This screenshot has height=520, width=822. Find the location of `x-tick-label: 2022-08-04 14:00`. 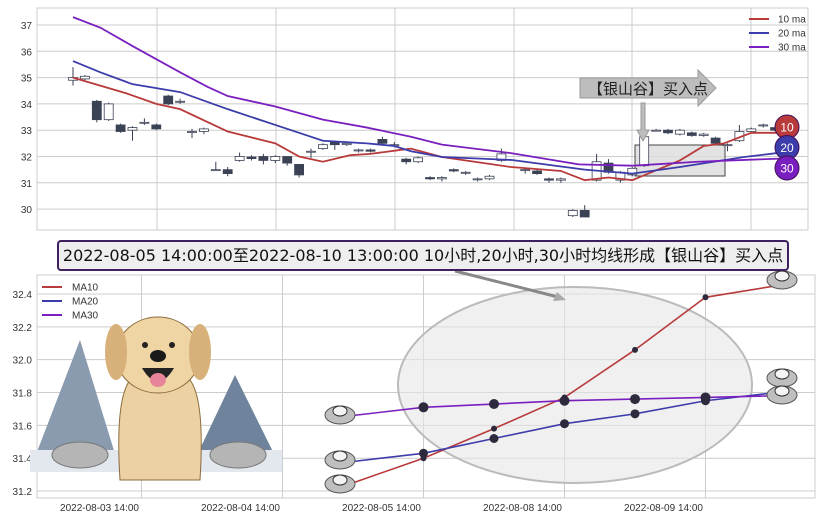

x-tick-label: 2022-08-04 14:00 is located at coordinates (240, 508).